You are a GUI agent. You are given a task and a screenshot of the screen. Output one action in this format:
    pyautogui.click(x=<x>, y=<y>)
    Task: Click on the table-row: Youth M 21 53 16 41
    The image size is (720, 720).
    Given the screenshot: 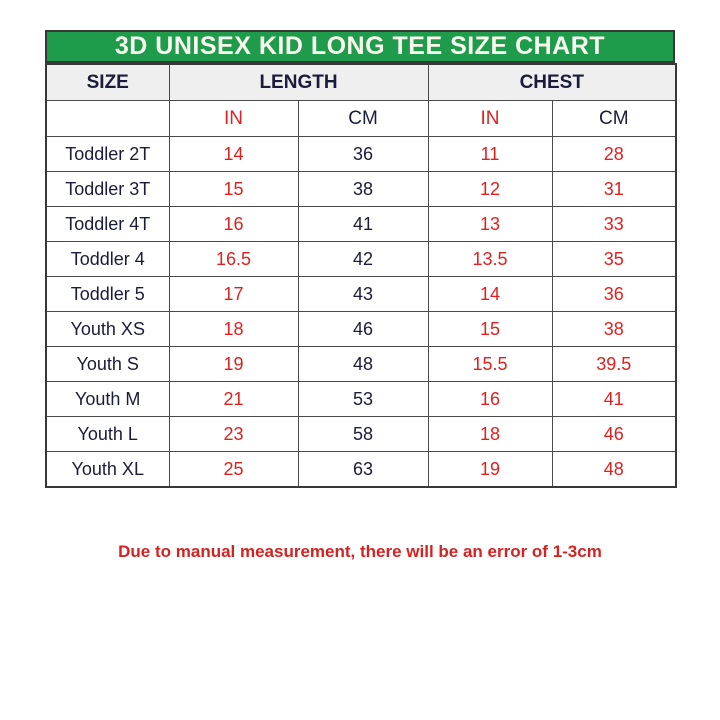 What is the action you would take?
    pyautogui.click(x=361, y=399)
    